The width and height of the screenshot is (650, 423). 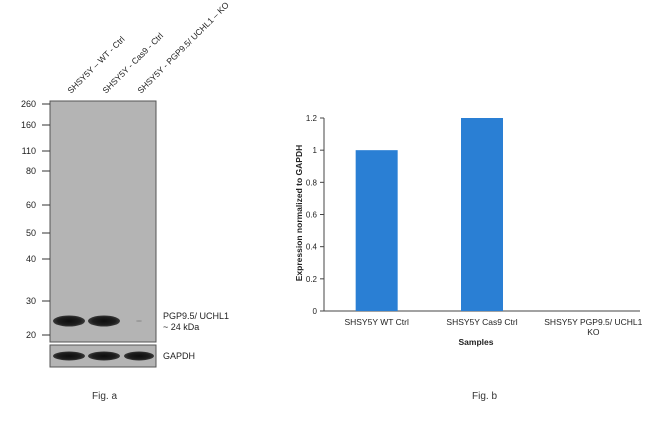 I want to click on chart-y-axis-label: Expression normalized to GAPDH, so click(x=299, y=213).